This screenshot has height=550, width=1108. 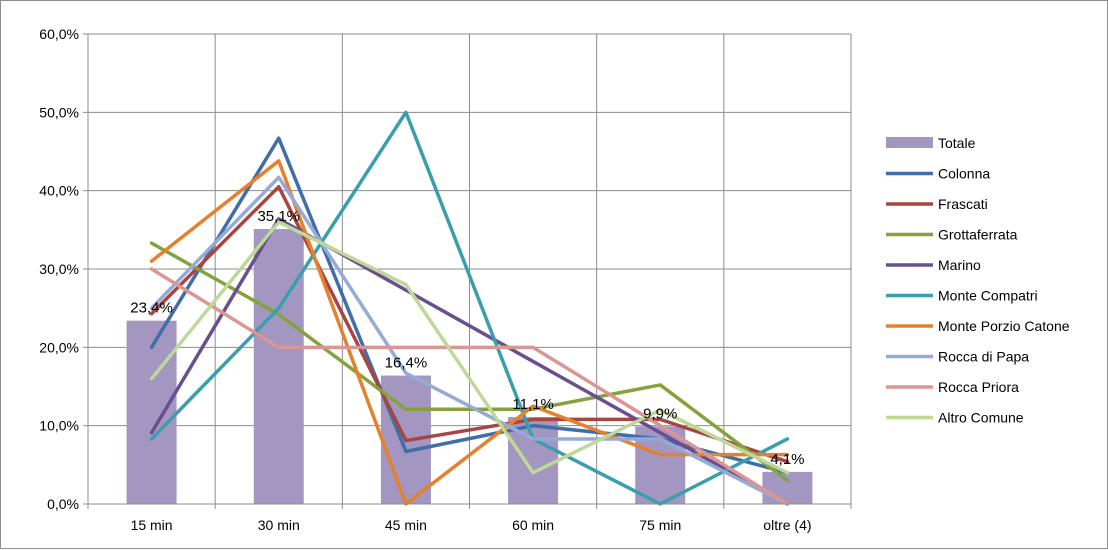 What do you see at coordinates (1004, 326) in the screenshot?
I see `legend-label-monte-porzio-catone: Monte Porzio Catone` at bounding box center [1004, 326].